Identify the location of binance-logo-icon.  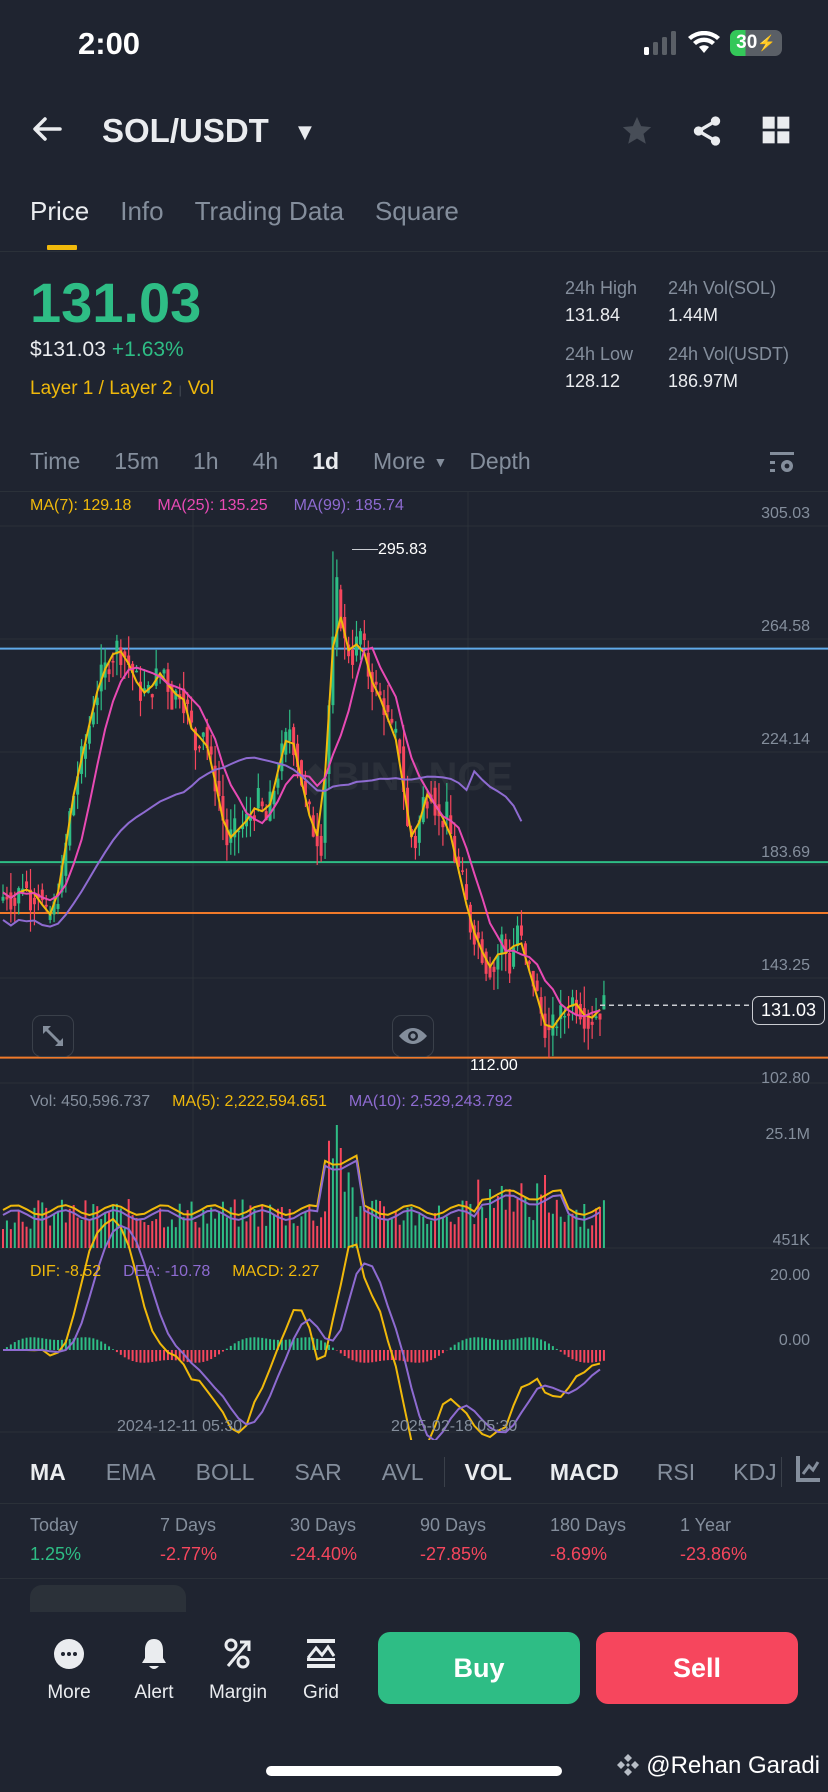
(627, 1765).